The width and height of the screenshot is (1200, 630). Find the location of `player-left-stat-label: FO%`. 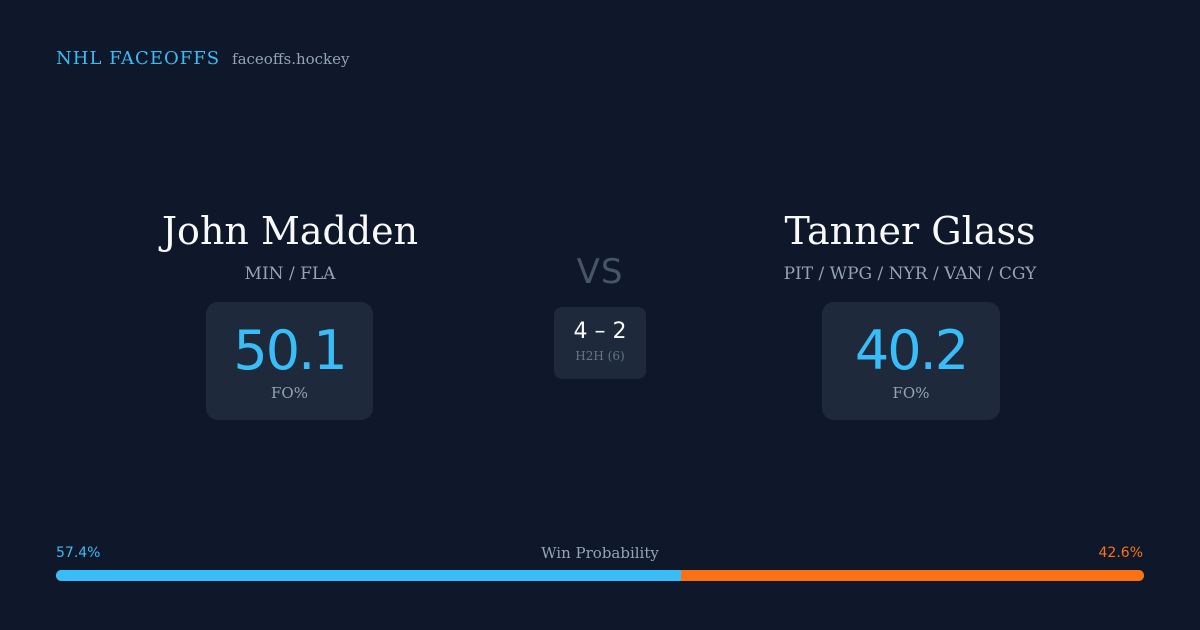

player-left-stat-label: FO% is located at coordinates (289, 393).